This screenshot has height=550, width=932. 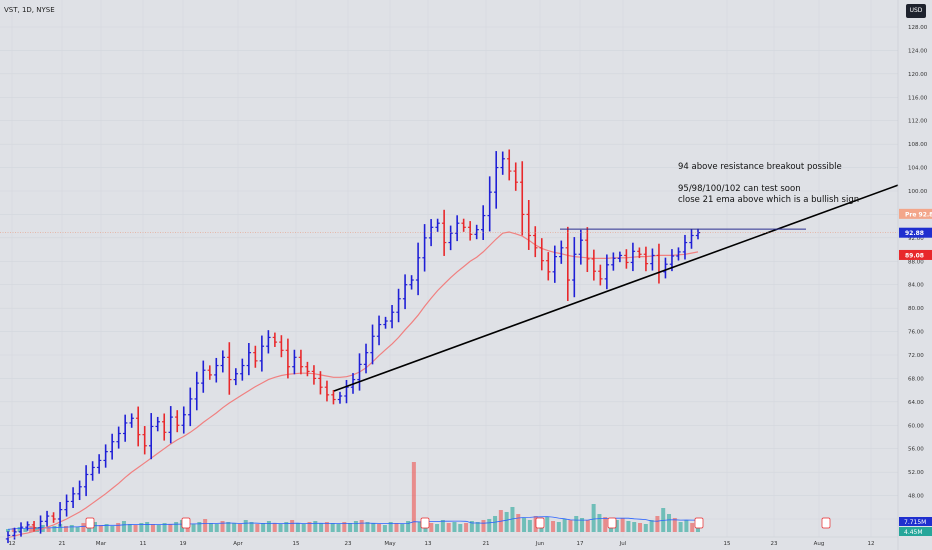 What do you see at coordinates (12, 544) in the screenshot?
I see `x-tick-label: 12` at bounding box center [12, 544].